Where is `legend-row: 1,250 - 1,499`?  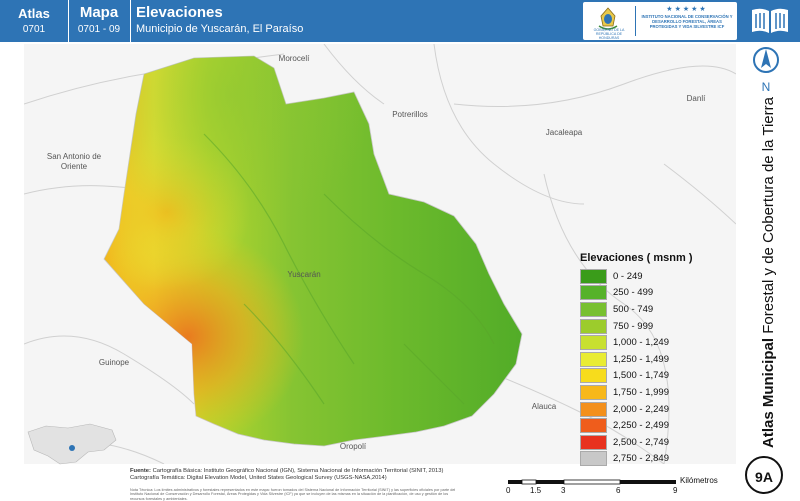 legend-row: 1,250 - 1,499 is located at coordinates (655, 359).